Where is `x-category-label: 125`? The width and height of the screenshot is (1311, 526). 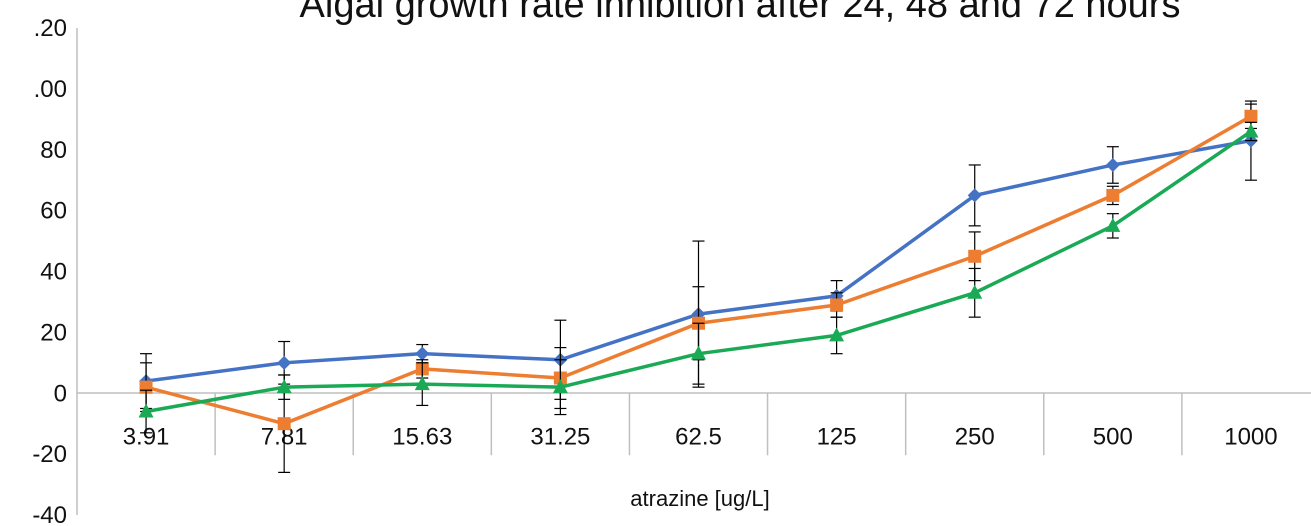
x-category-label: 125 is located at coordinates (837, 436).